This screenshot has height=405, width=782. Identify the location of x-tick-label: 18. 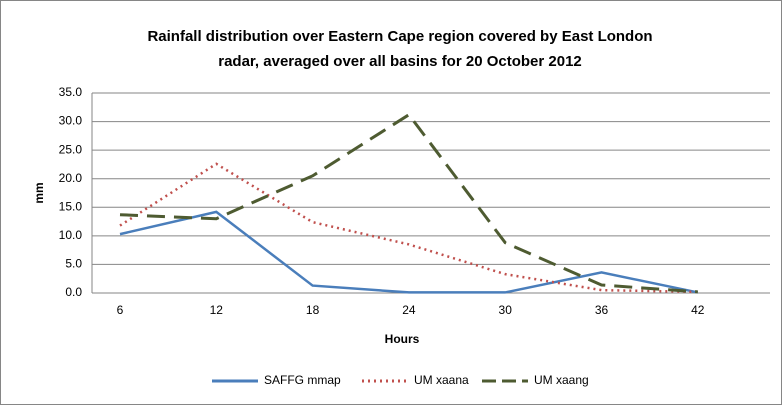
(313, 310).